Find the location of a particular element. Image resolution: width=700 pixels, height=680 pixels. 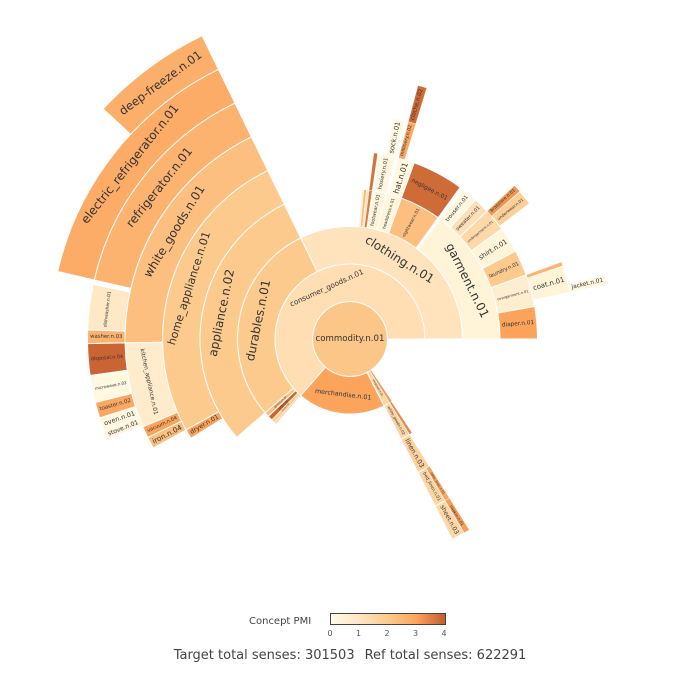

colorbar-tick: 4 is located at coordinates (444, 633).